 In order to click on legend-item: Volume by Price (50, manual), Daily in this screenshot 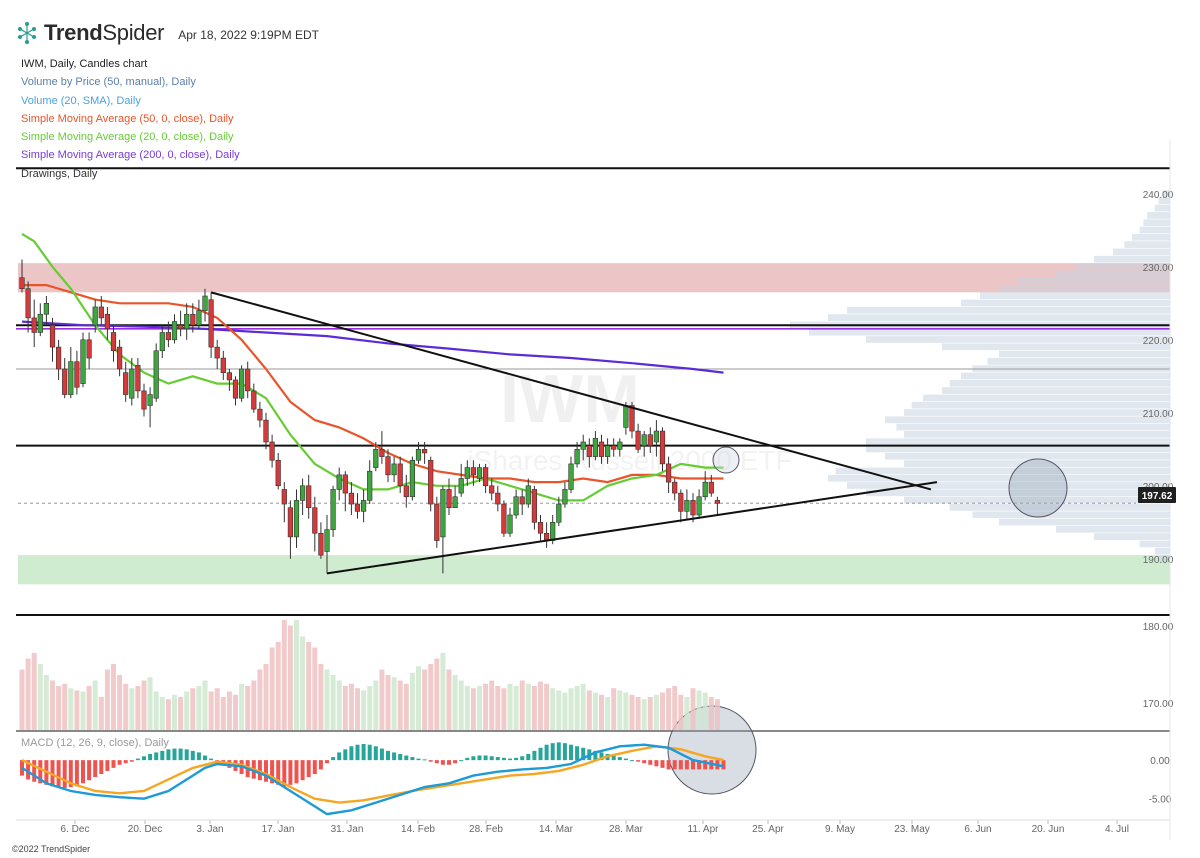, I will do `click(108, 82)`.